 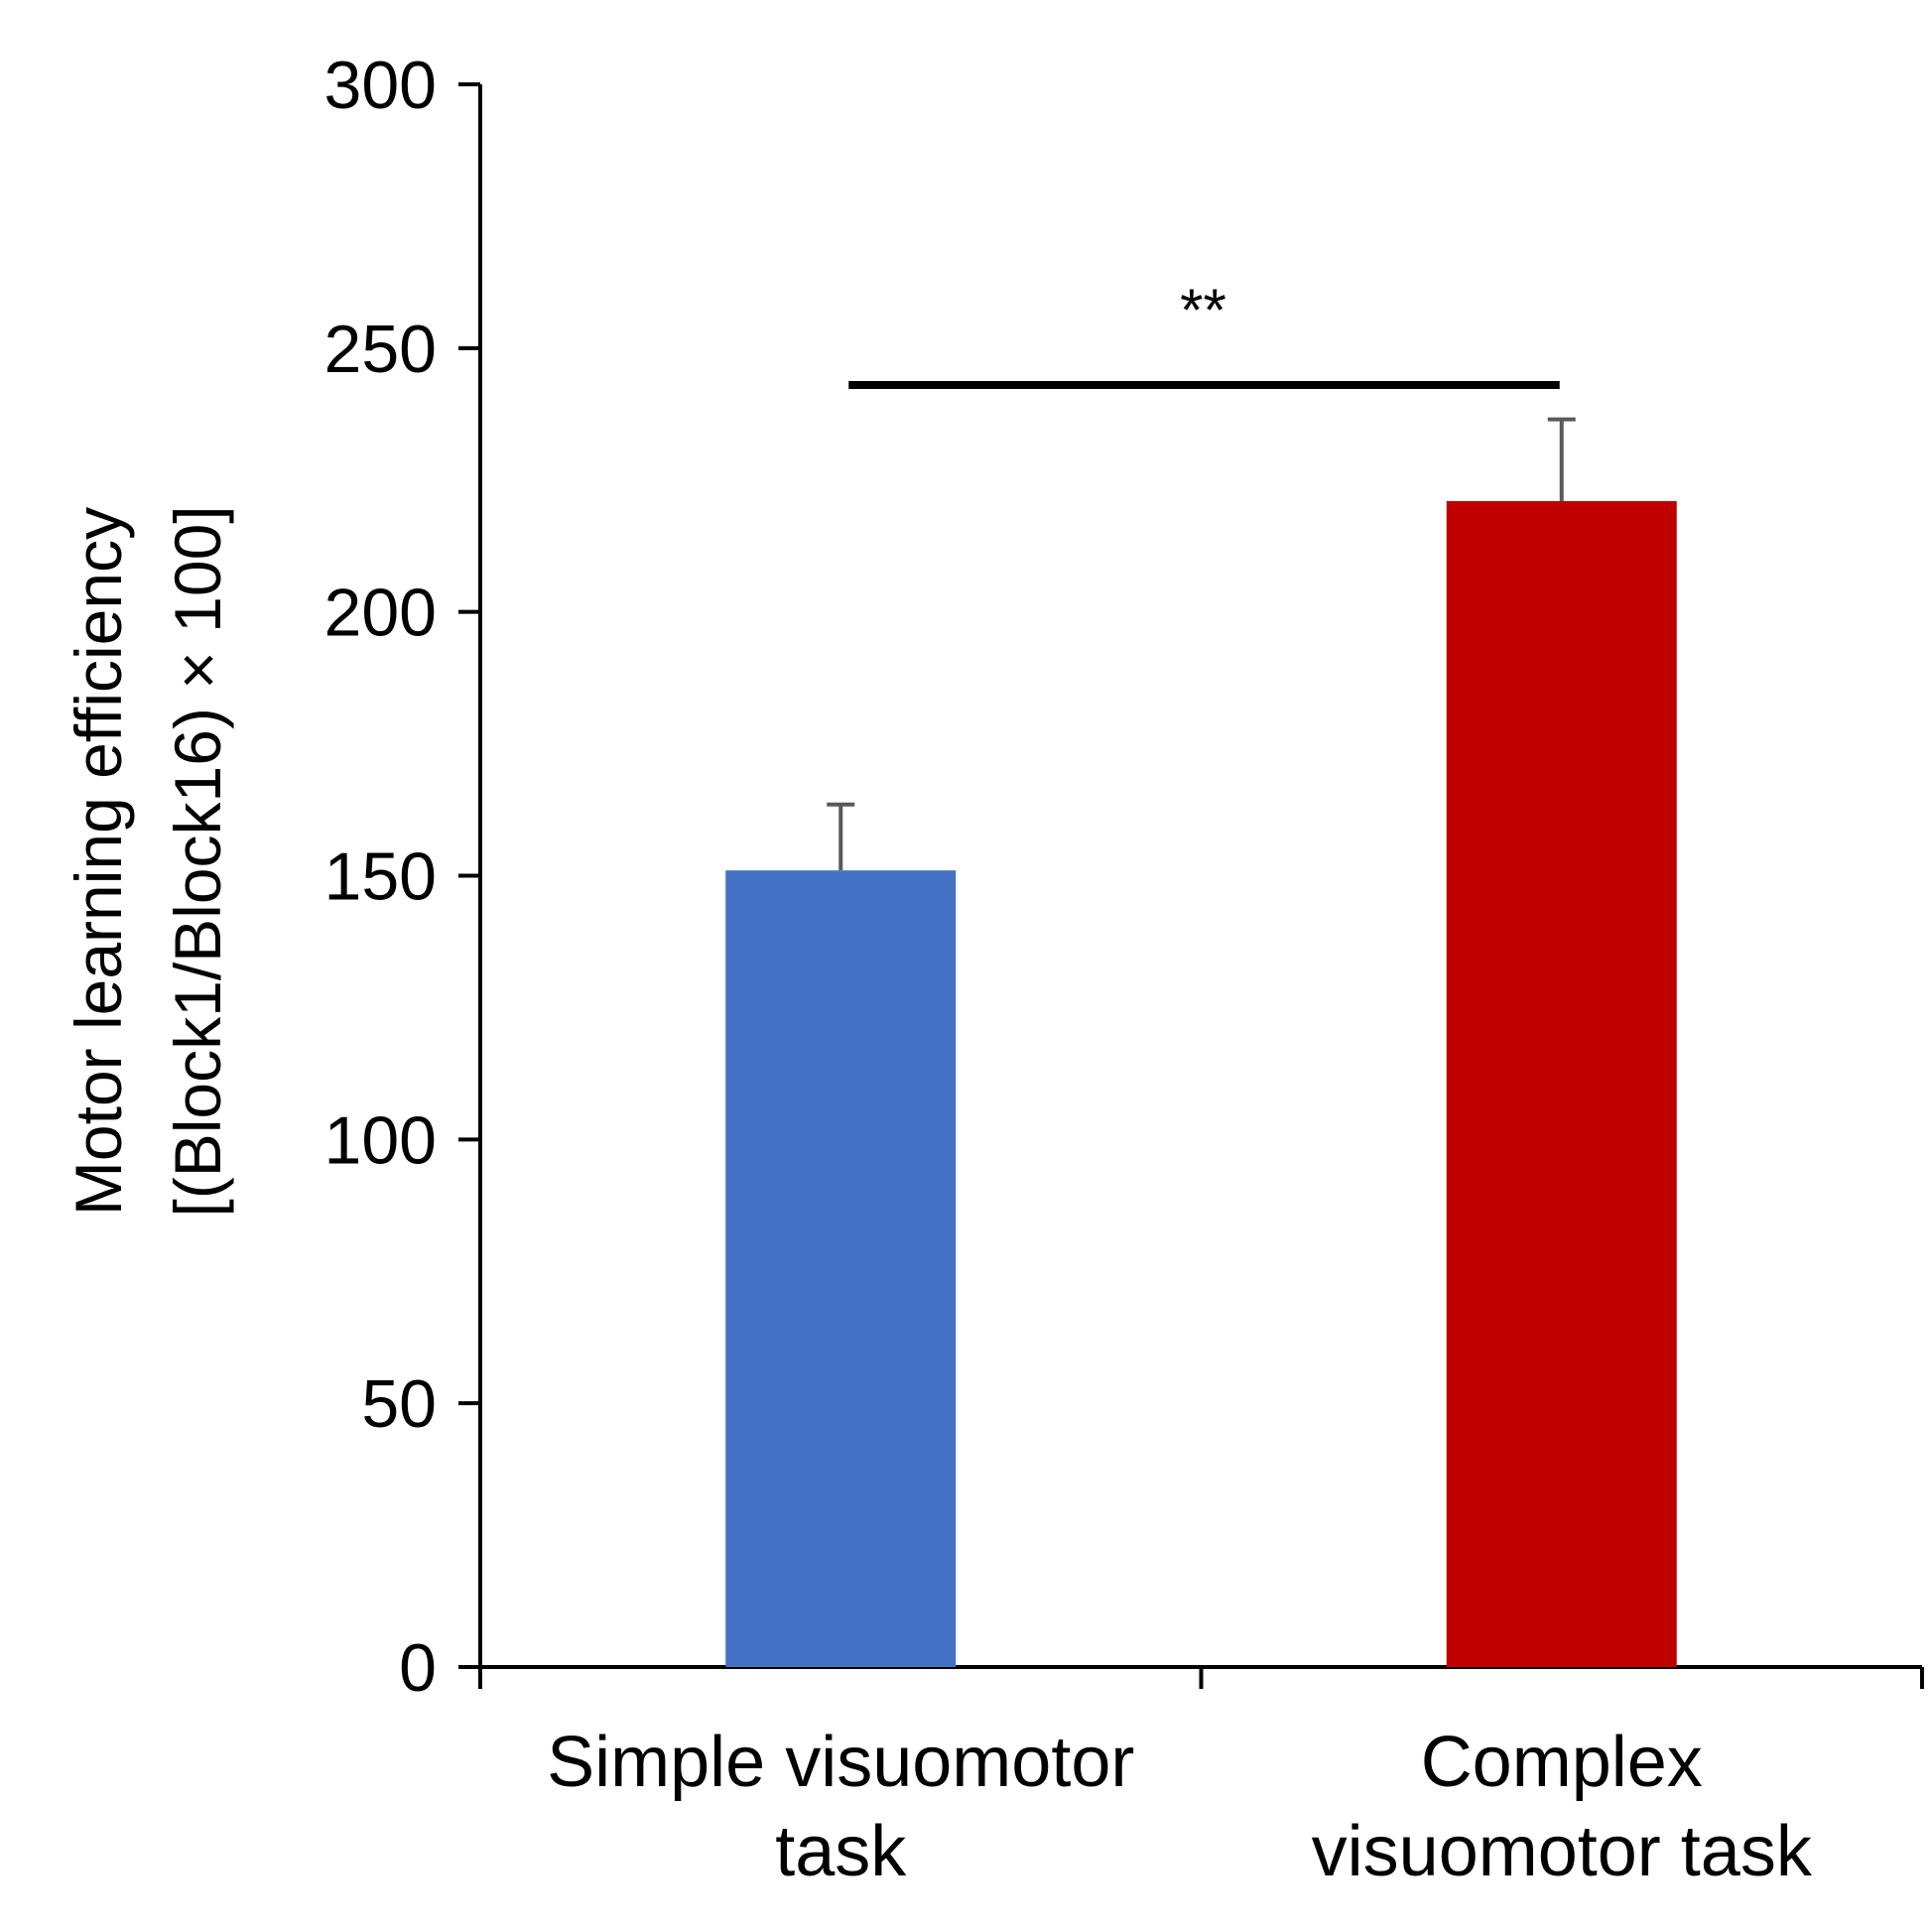 I want to click on x-category-label: Complex visuomotor task, so click(x=1562, y=1807).